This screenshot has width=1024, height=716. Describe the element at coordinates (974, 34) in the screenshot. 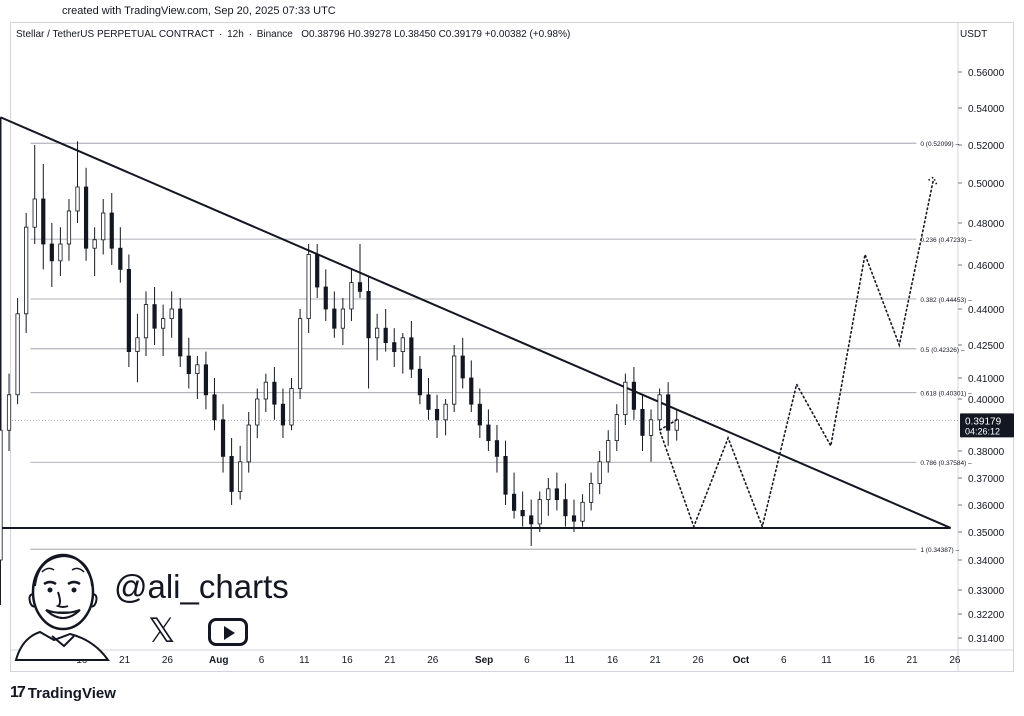

I see `currency-label: USDT` at that location.